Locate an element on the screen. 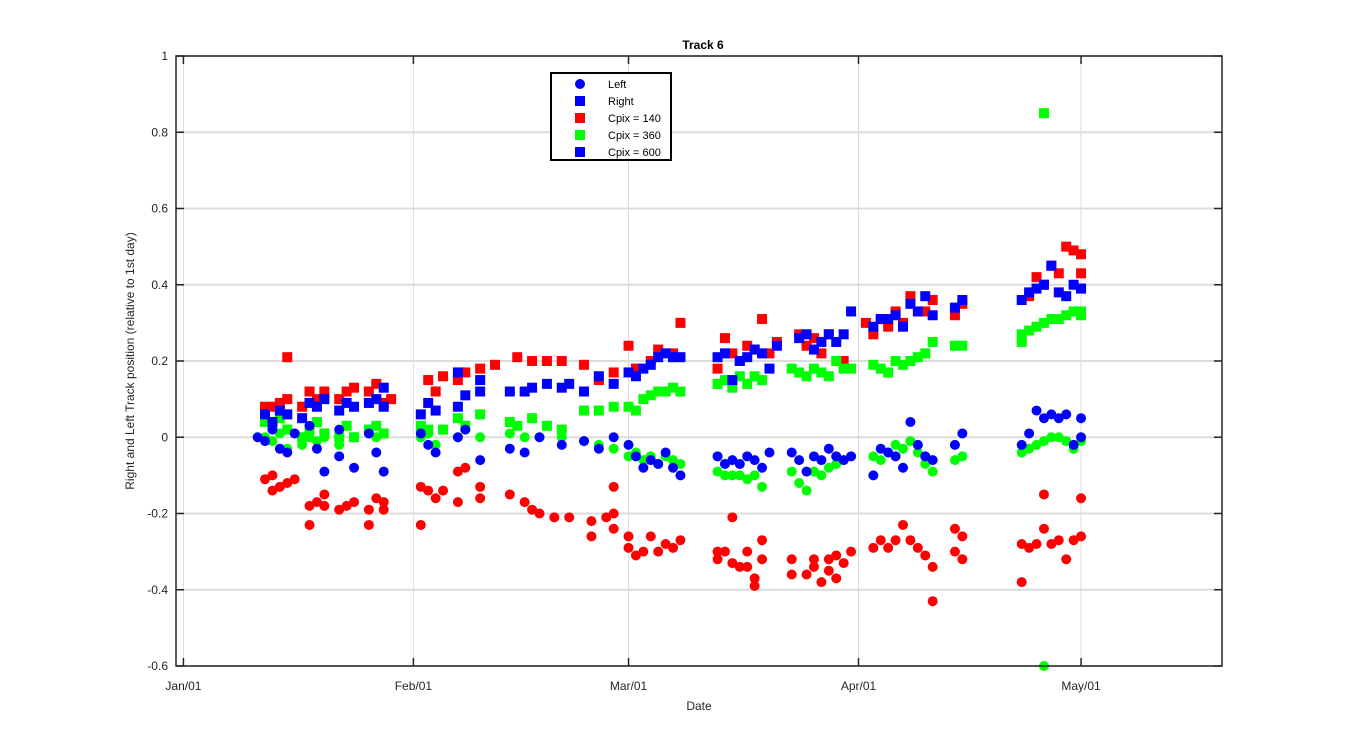 The image size is (1350, 750). legend-label: Cpix = 140 is located at coordinates (634, 119).